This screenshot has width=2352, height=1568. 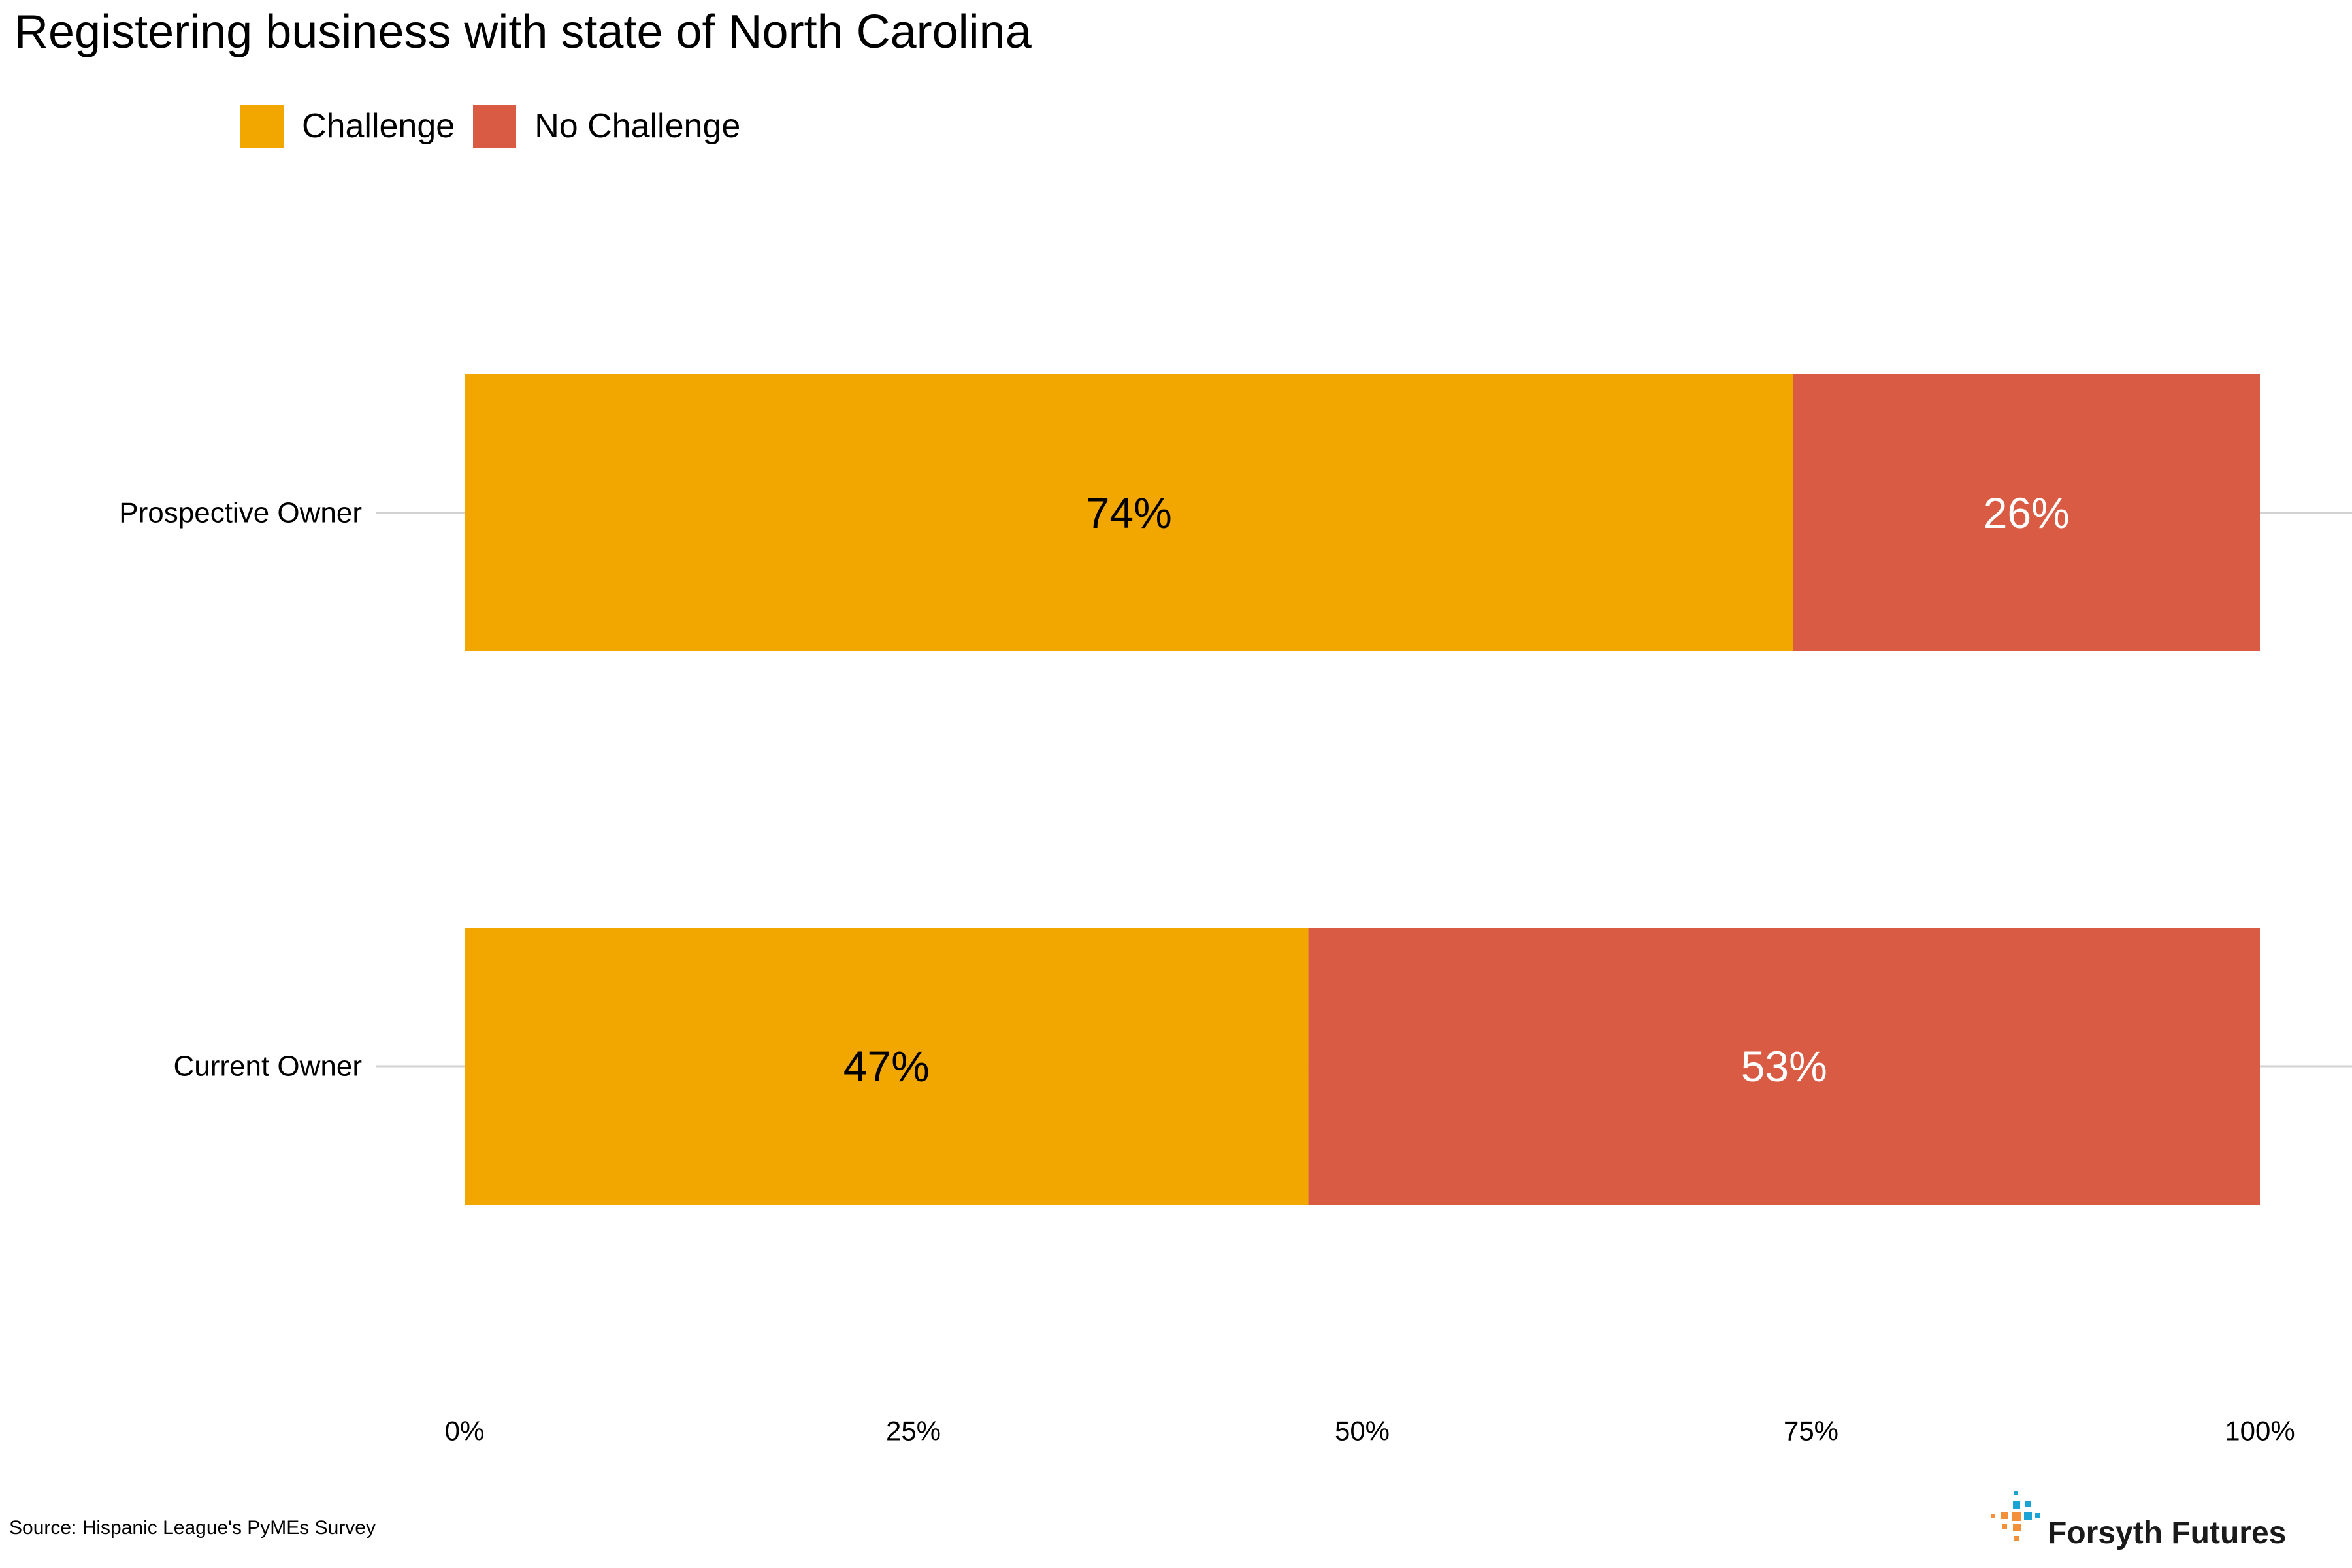 What do you see at coordinates (262, 126) in the screenshot?
I see `legend-swatch-challenge` at bounding box center [262, 126].